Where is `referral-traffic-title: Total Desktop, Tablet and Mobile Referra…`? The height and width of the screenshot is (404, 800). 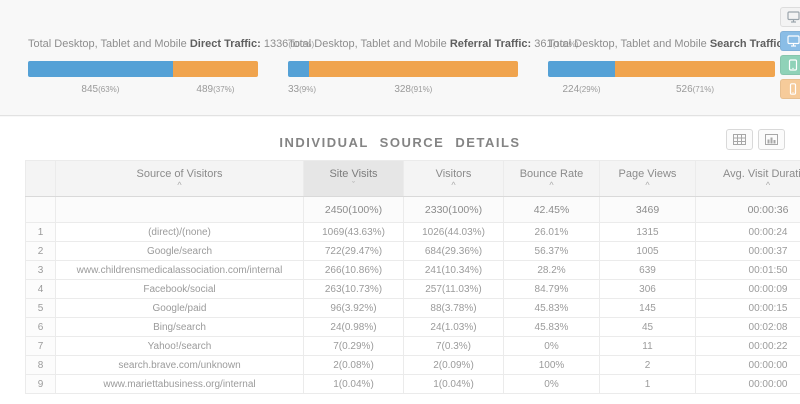
referral-traffic-title: Total Desktop, Tablet and Mobile Referra… is located at coordinates (433, 44).